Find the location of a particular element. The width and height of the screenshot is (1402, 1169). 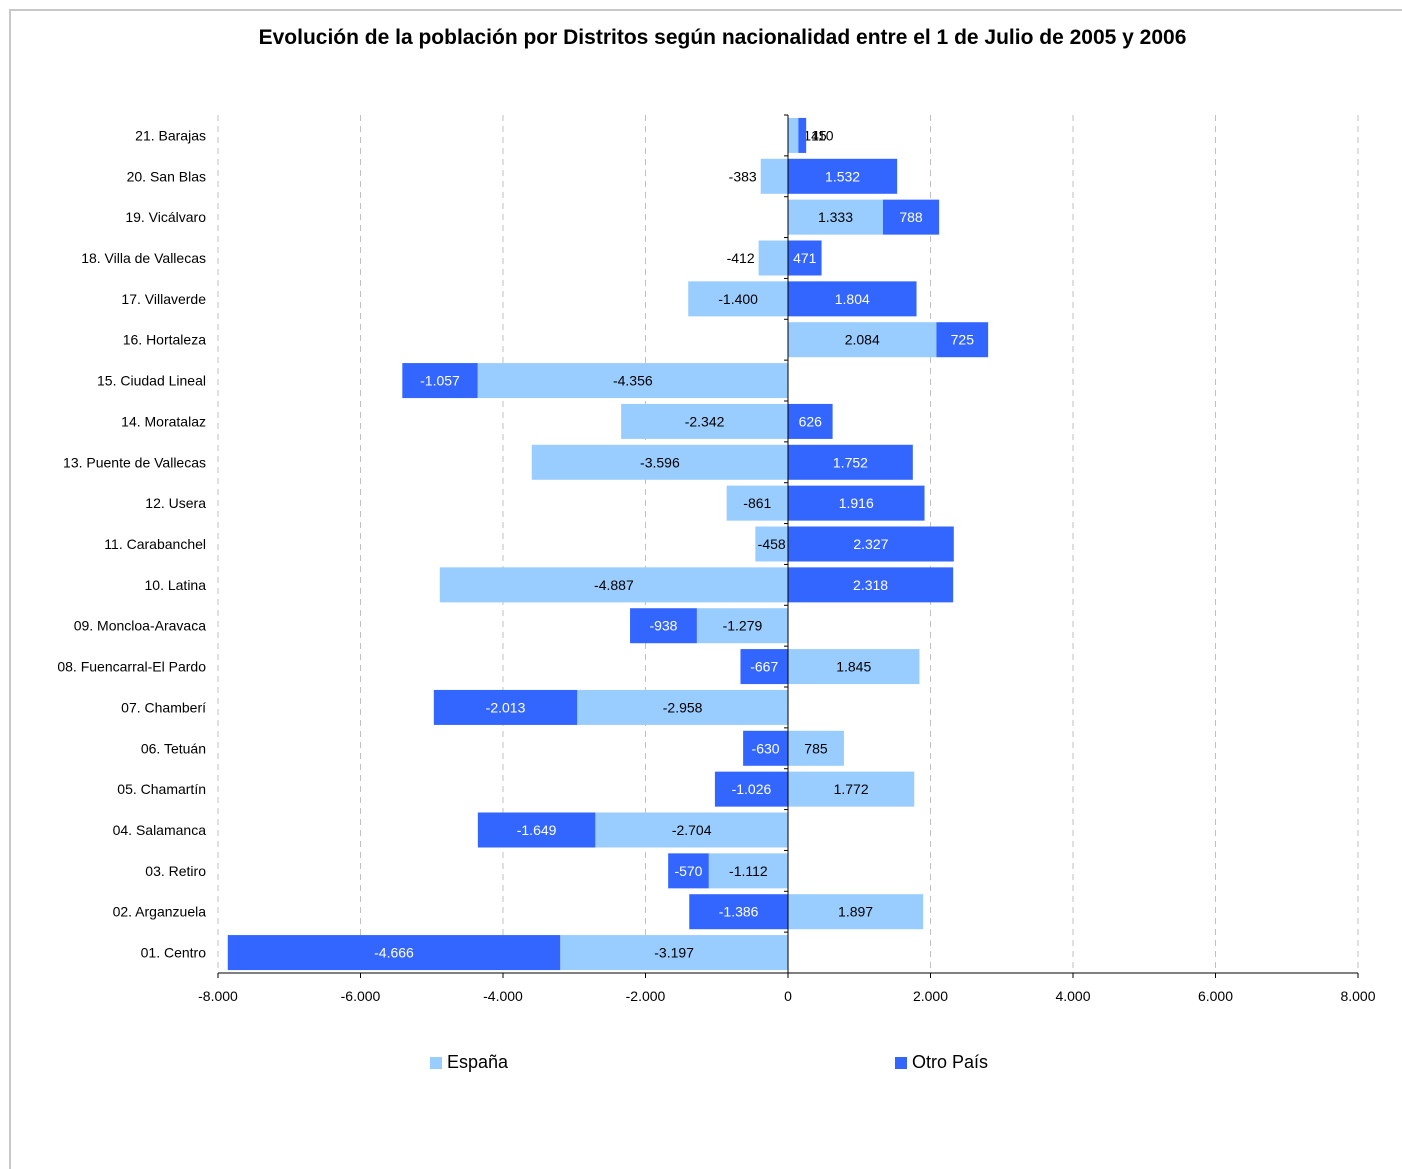

data-label: -3.197 is located at coordinates (674, 953).